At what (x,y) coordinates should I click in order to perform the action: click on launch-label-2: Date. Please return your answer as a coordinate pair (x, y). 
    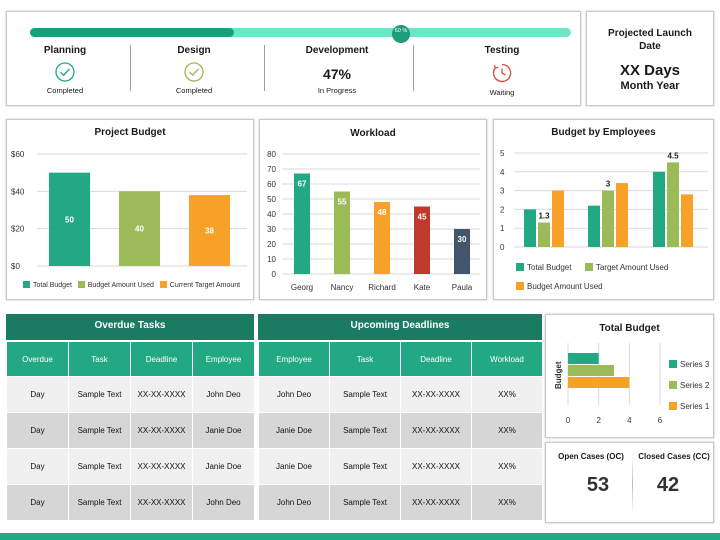
    Looking at the image, I should click on (650, 46).